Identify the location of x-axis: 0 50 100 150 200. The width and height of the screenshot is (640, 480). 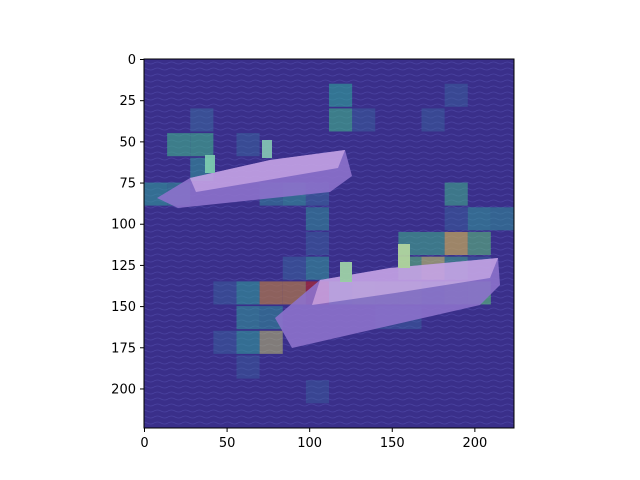
(313, 439).